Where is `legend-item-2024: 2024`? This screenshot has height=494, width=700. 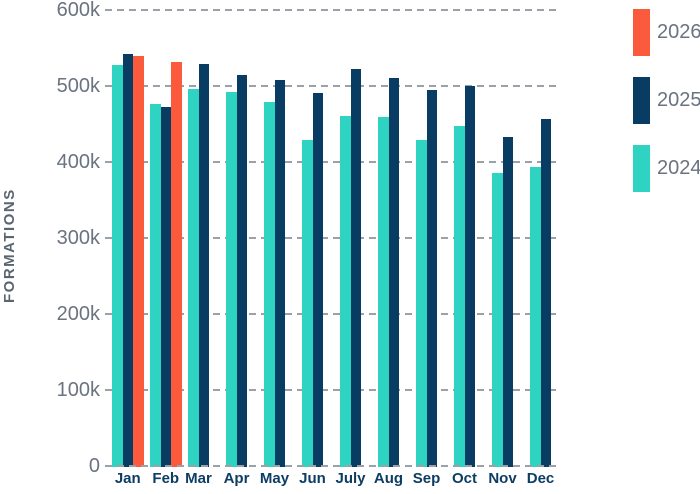 legend-item-2024: 2024 is located at coordinates (666, 168).